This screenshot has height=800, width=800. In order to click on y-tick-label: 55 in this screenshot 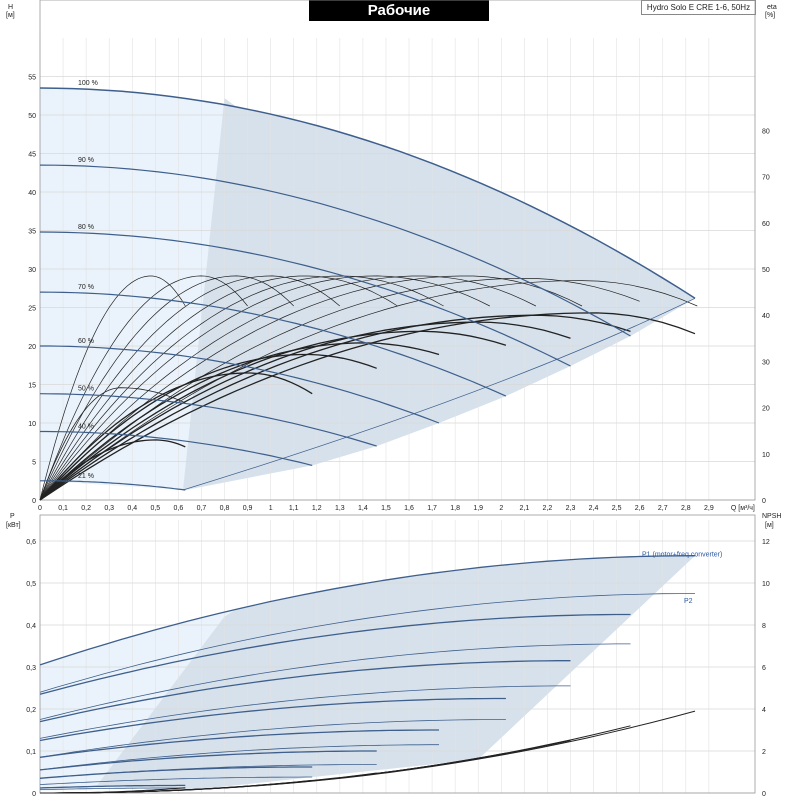, I will do `click(32, 78)`.